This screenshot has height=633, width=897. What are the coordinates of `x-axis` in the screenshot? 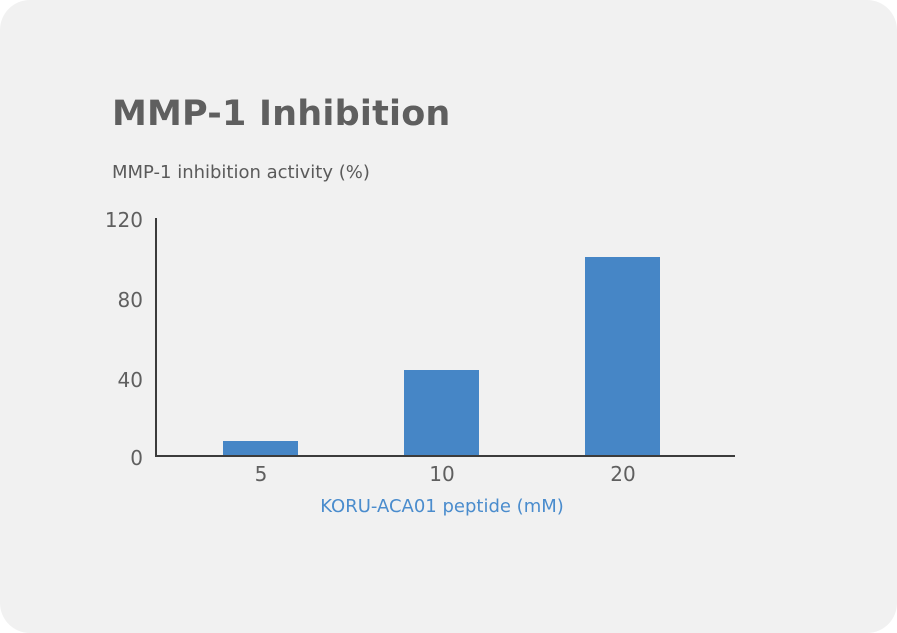 It's located at (445, 456).